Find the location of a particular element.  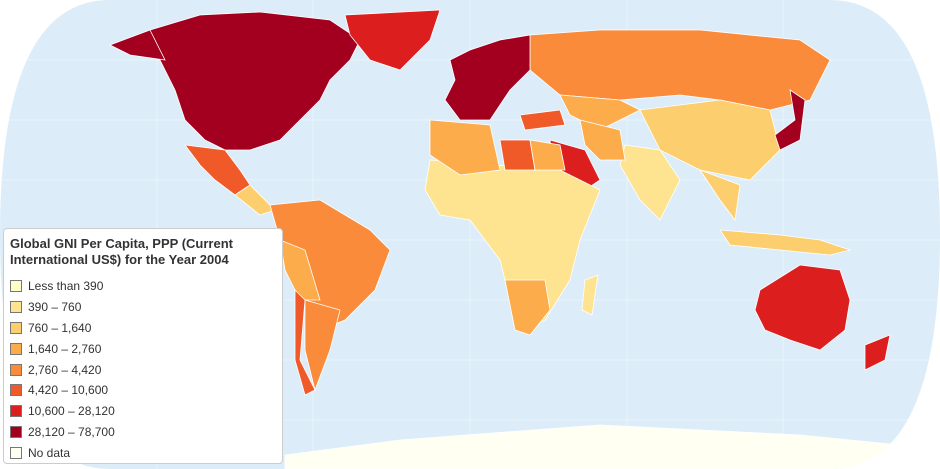

japan is located at coordinates (790, 120).